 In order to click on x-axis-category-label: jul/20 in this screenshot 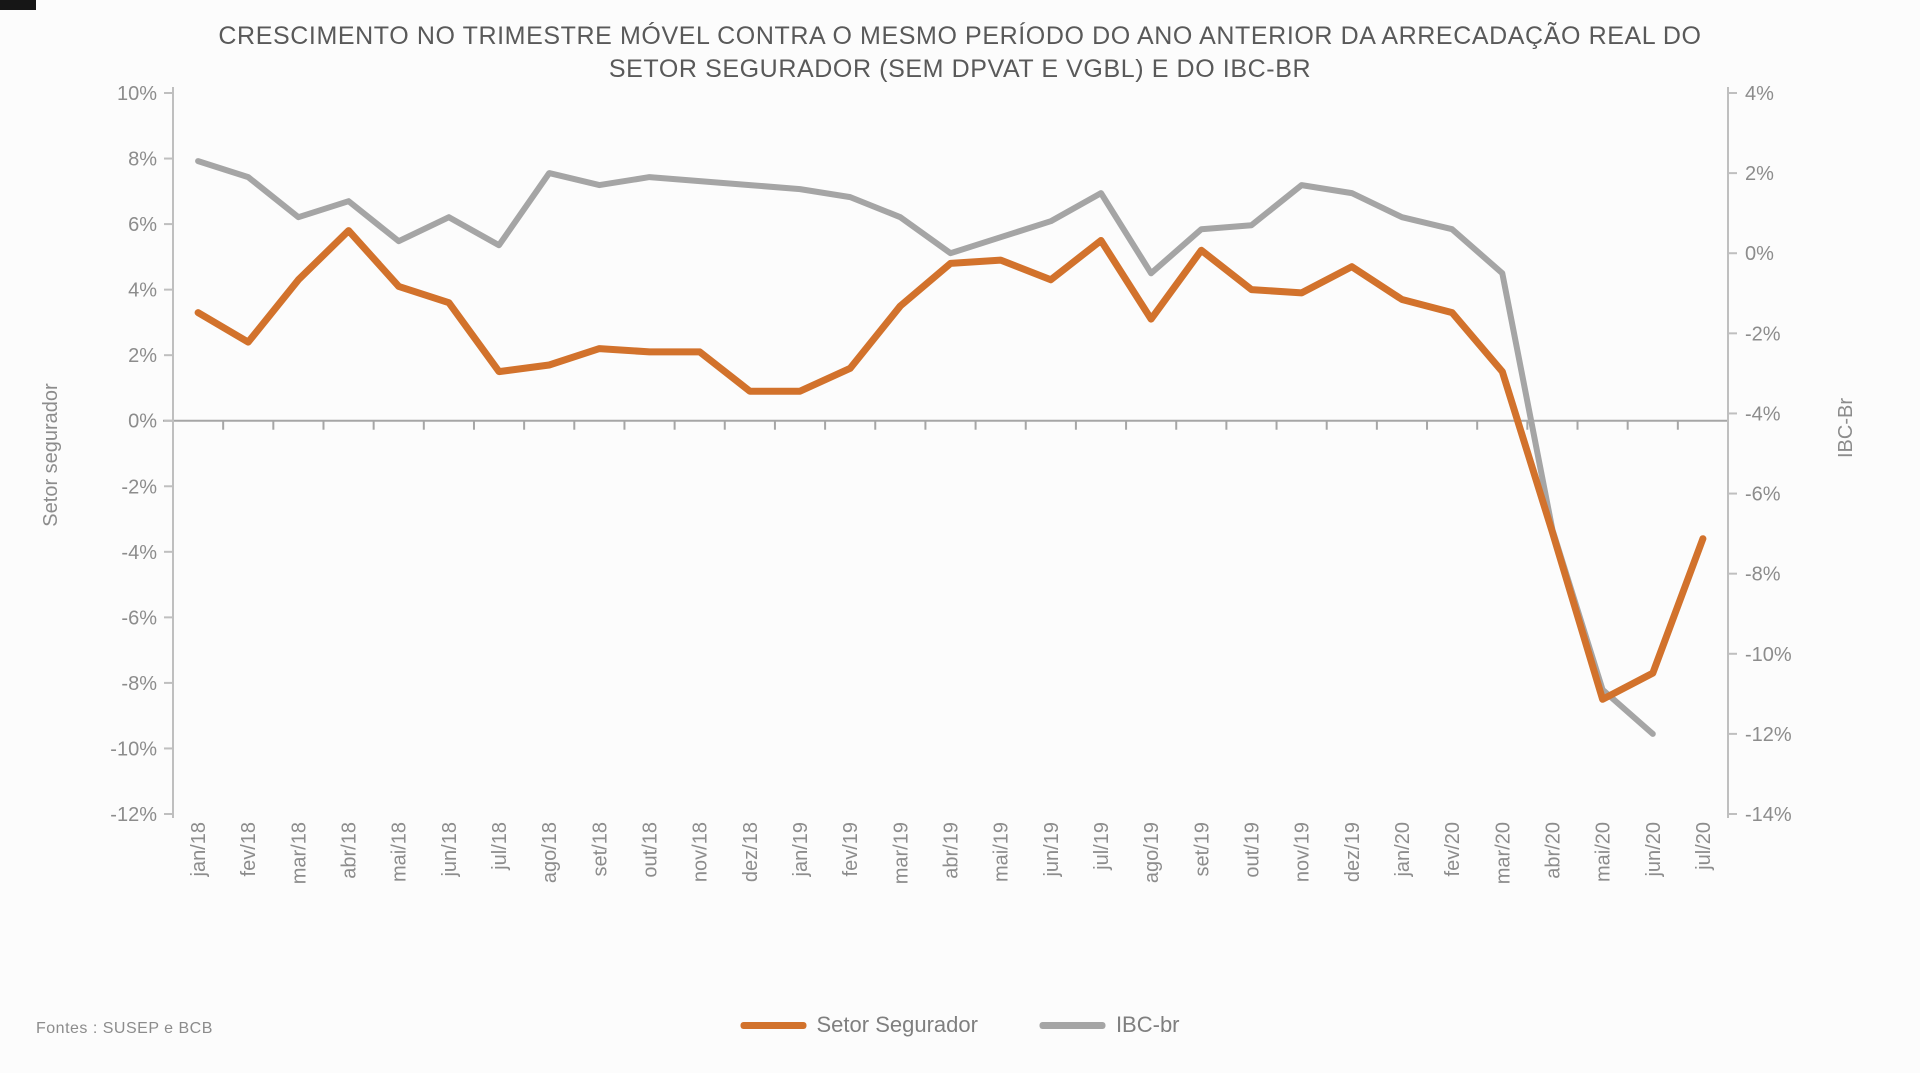, I will do `click(1704, 846)`.